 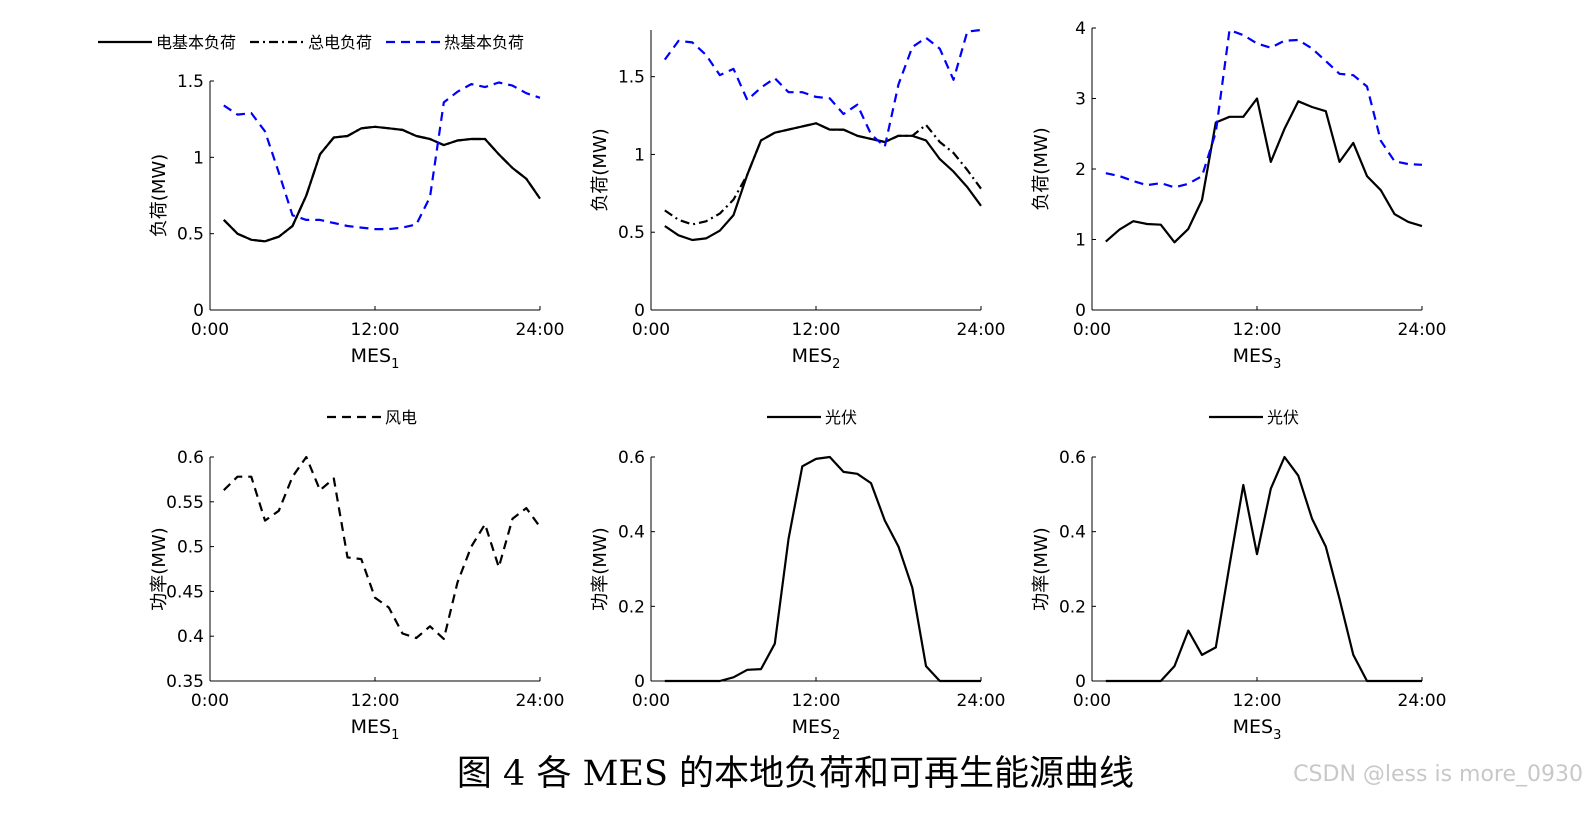 I want to click on chart-load-mes1: 0:00 12:00 24:00 0 0.5 1 1.5 MES1 负荷(MW), so click(x=357, y=222).